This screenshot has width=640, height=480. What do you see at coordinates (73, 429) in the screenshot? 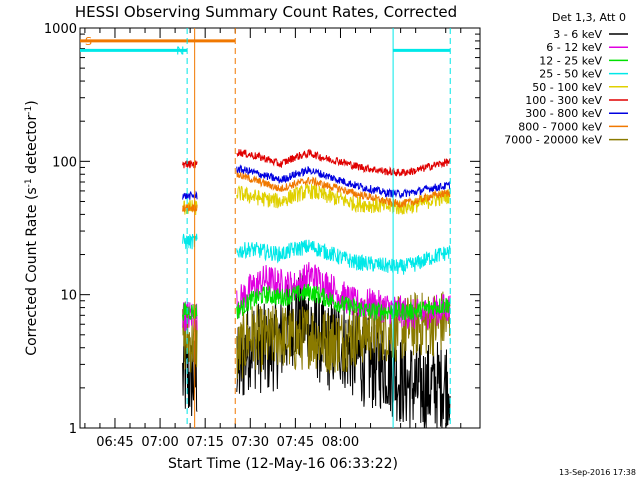
I see `y-tick-label: 1` at bounding box center [73, 429].